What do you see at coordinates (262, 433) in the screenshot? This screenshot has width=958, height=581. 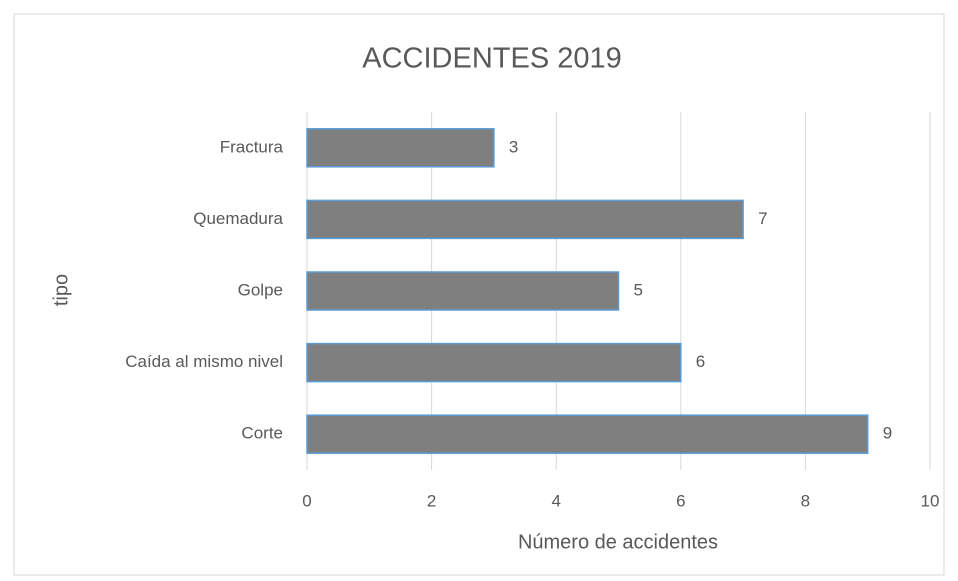 I see `y-tick-label: Corte` at bounding box center [262, 433].